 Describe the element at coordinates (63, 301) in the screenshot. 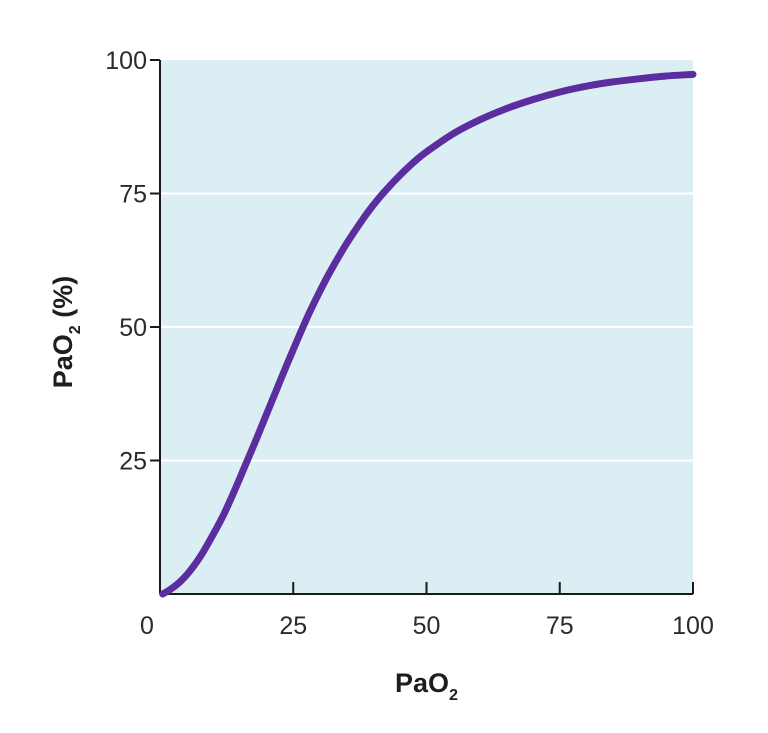

I see `y-axis-label-rest: (%)` at that location.